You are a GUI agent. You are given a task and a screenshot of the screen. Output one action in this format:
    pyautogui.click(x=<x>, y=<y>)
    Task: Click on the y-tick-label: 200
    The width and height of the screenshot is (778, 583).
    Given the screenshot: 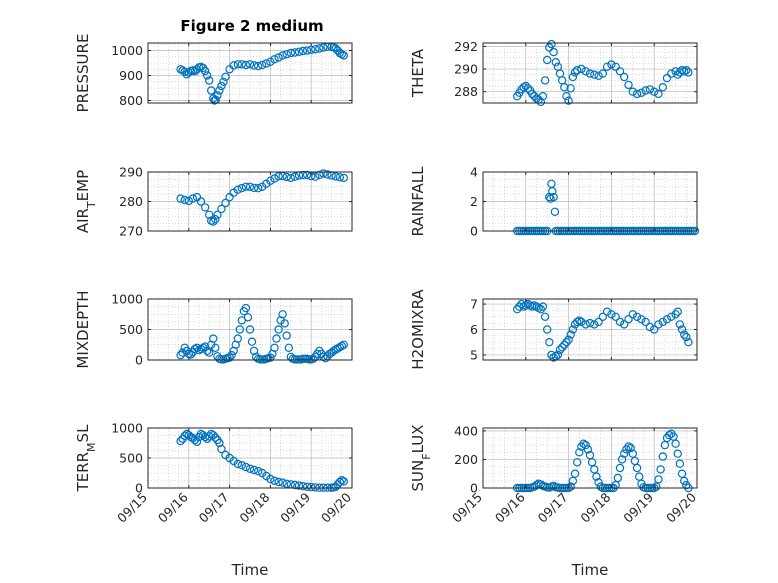 What is the action you would take?
    pyautogui.click(x=466, y=459)
    